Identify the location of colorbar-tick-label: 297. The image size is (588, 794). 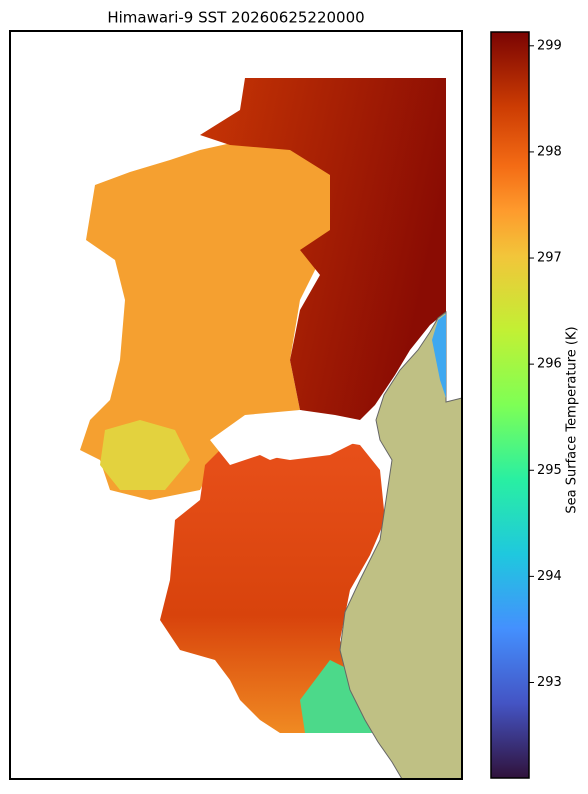
(549, 258).